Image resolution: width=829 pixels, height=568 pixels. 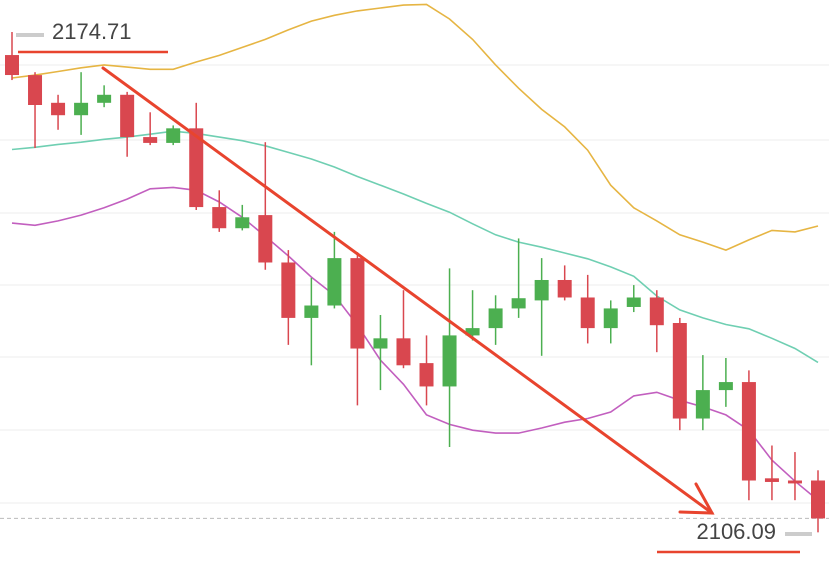 I want to click on high-label: 2174.71, so click(x=92, y=31).